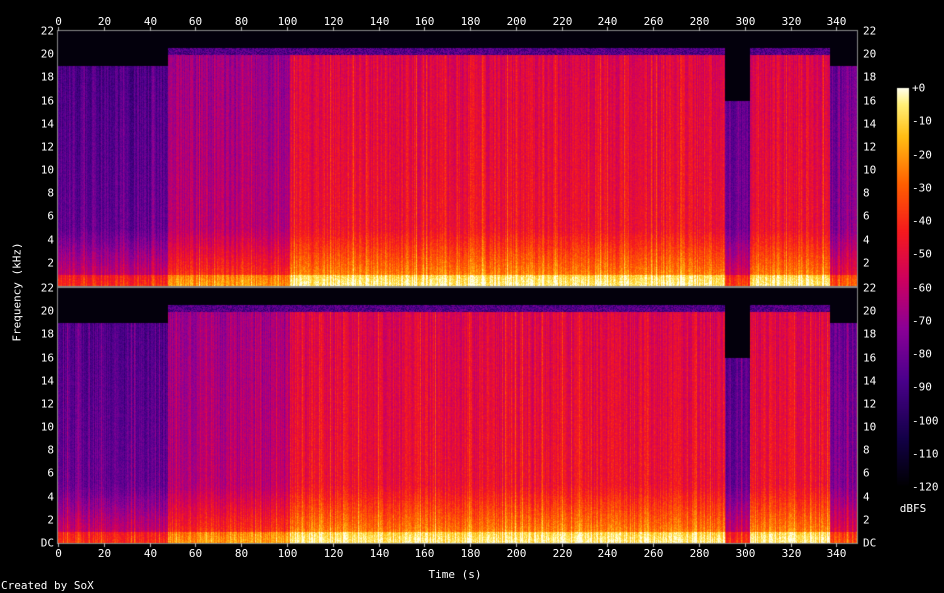 Image resolution: width=944 pixels, height=593 pixels. I want to click on colorbar-tick-label: -20, so click(922, 154).